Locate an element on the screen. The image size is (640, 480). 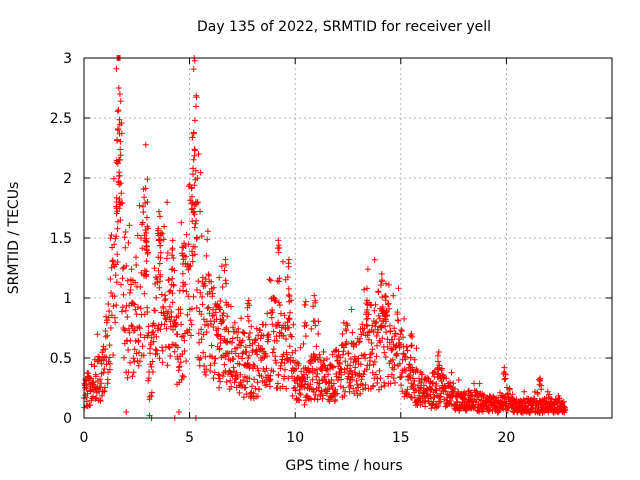
y-tick-label: 1.5 is located at coordinates (61, 239).